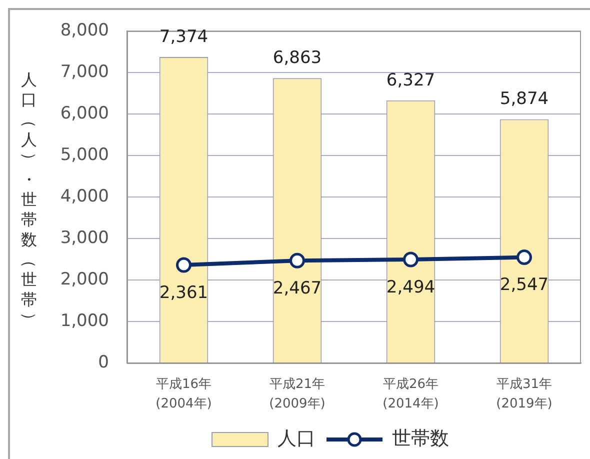 The width and height of the screenshot is (590, 459). What do you see at coordinates (420, 438) in the screenshot?
I see `legend-label: 世帯数` at bounding box center [420, 438].